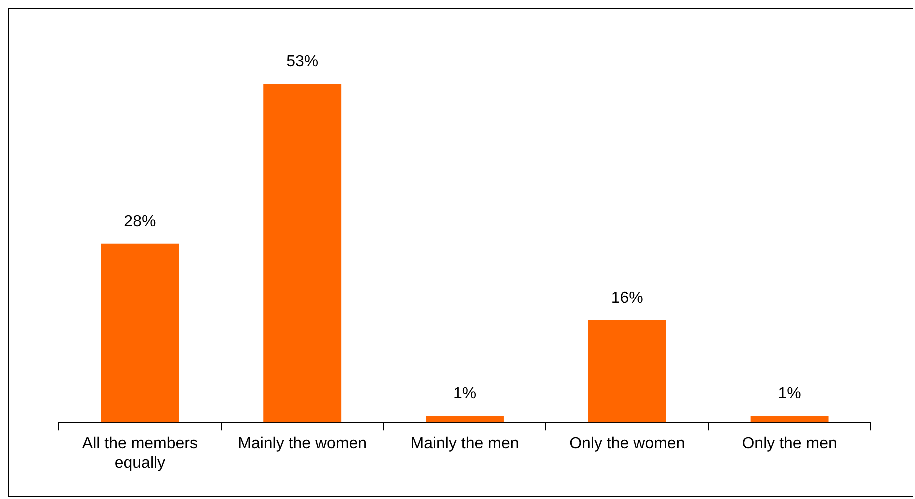 The height and width of the screenshot is (499, 915). What do you see at coordinates (627, 298) in the screenshot?
I see `data-label: 16%` at bounding box center [627, 298].